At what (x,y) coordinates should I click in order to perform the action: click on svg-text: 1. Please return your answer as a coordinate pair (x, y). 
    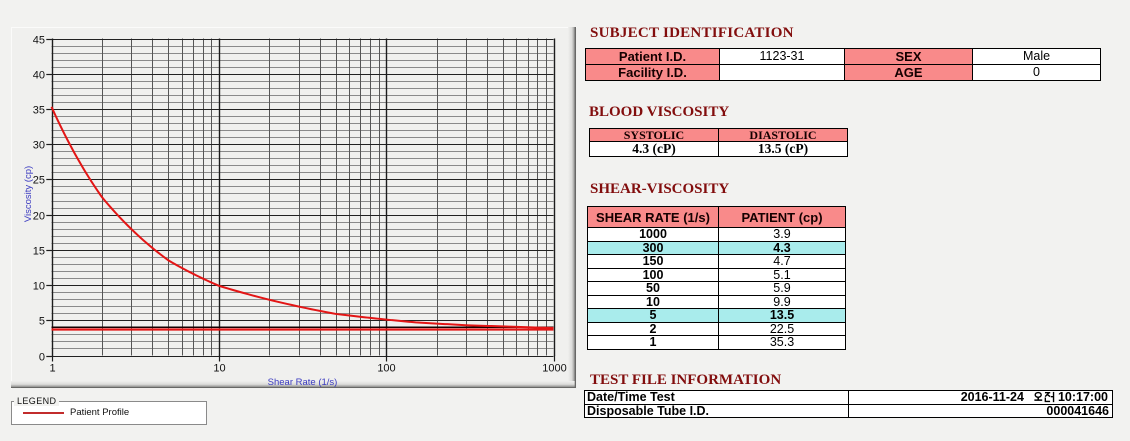
    Looking at the image, I should click on (52, 369).